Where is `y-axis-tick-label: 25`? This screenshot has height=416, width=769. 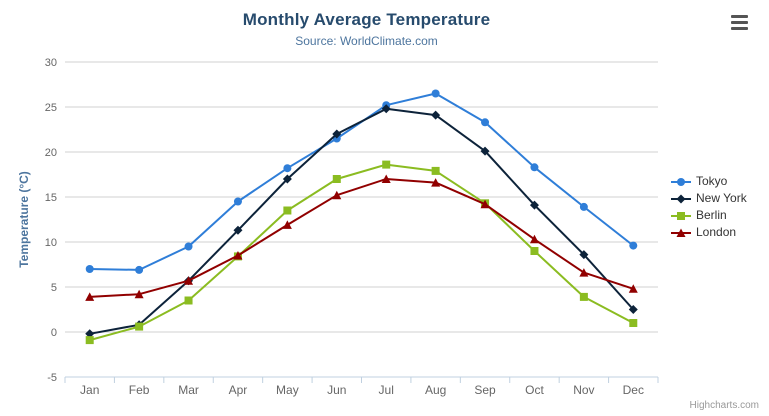 y-axis-tick-label: 25 is located at coordinates (51, 108).